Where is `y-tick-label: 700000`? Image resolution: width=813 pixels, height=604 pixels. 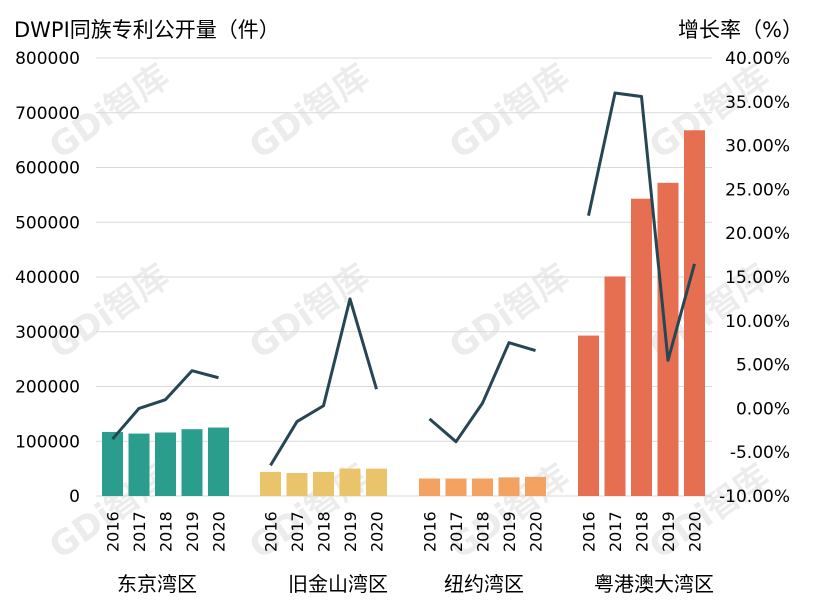 y-tick-label: 700000 is located at coordinates (47, 114).